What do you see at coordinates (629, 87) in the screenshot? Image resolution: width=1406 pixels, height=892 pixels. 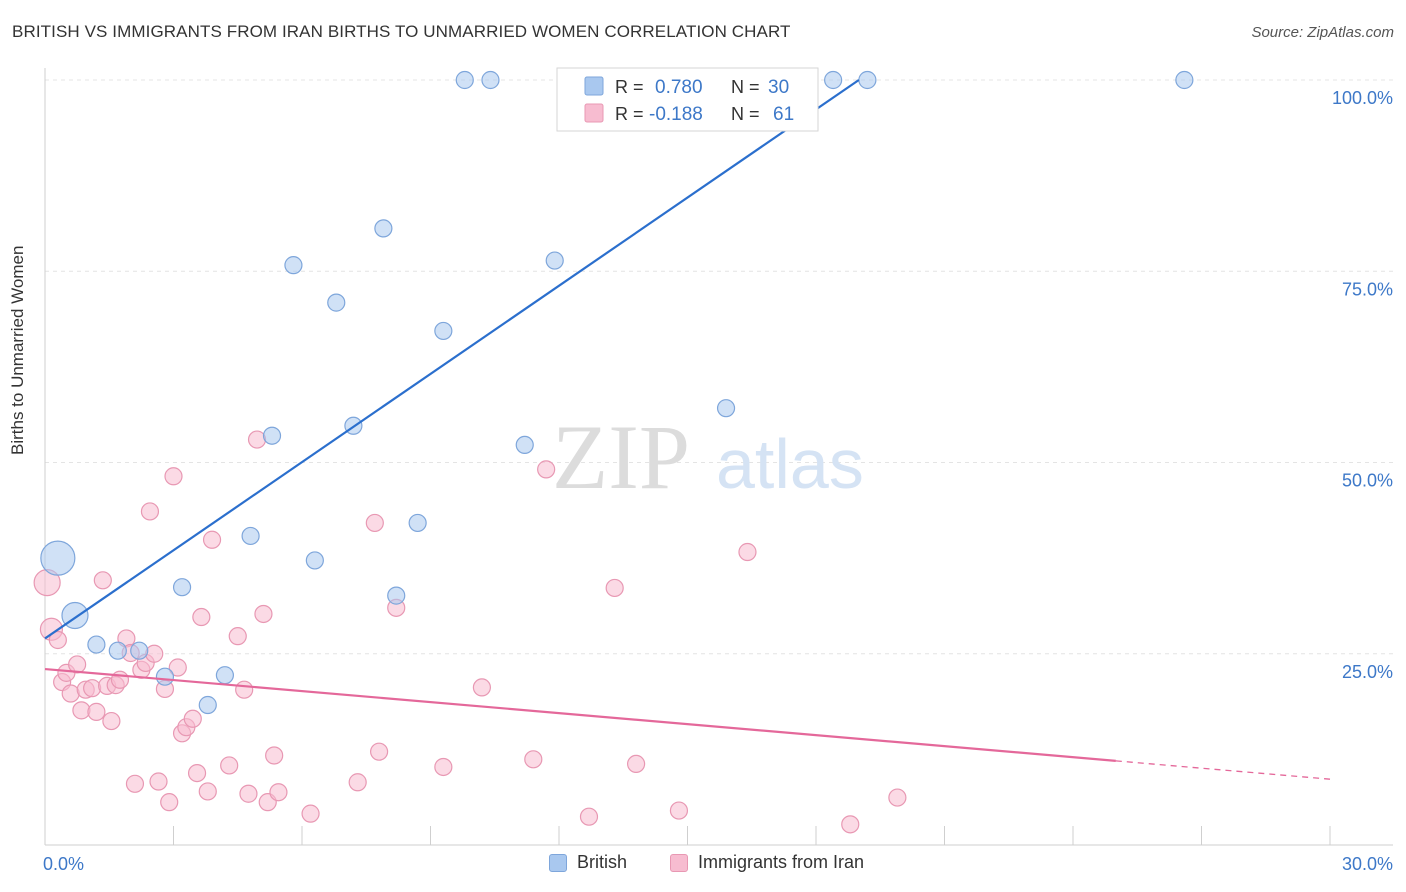 I see `stats-british-r-label: R =` at bounding box center [629, 87].